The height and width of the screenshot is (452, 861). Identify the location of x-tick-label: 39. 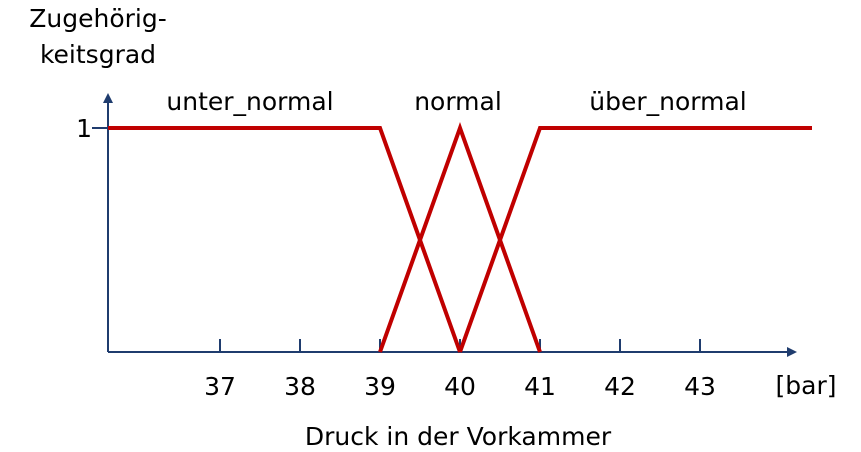
(380, 386).